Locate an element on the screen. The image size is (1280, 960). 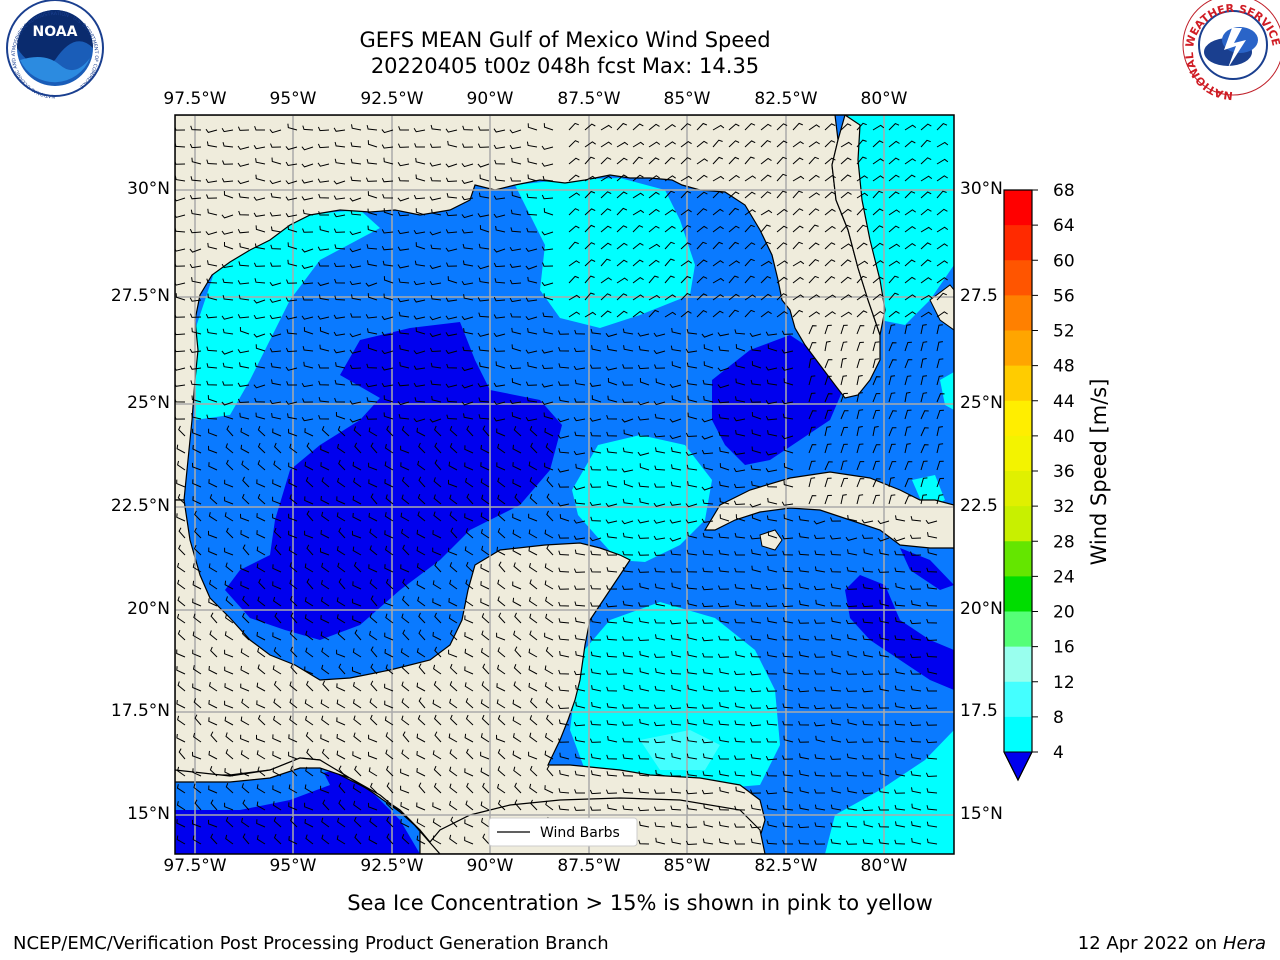
colorbar-extend-arrow is located at coordinates (1018, 766).